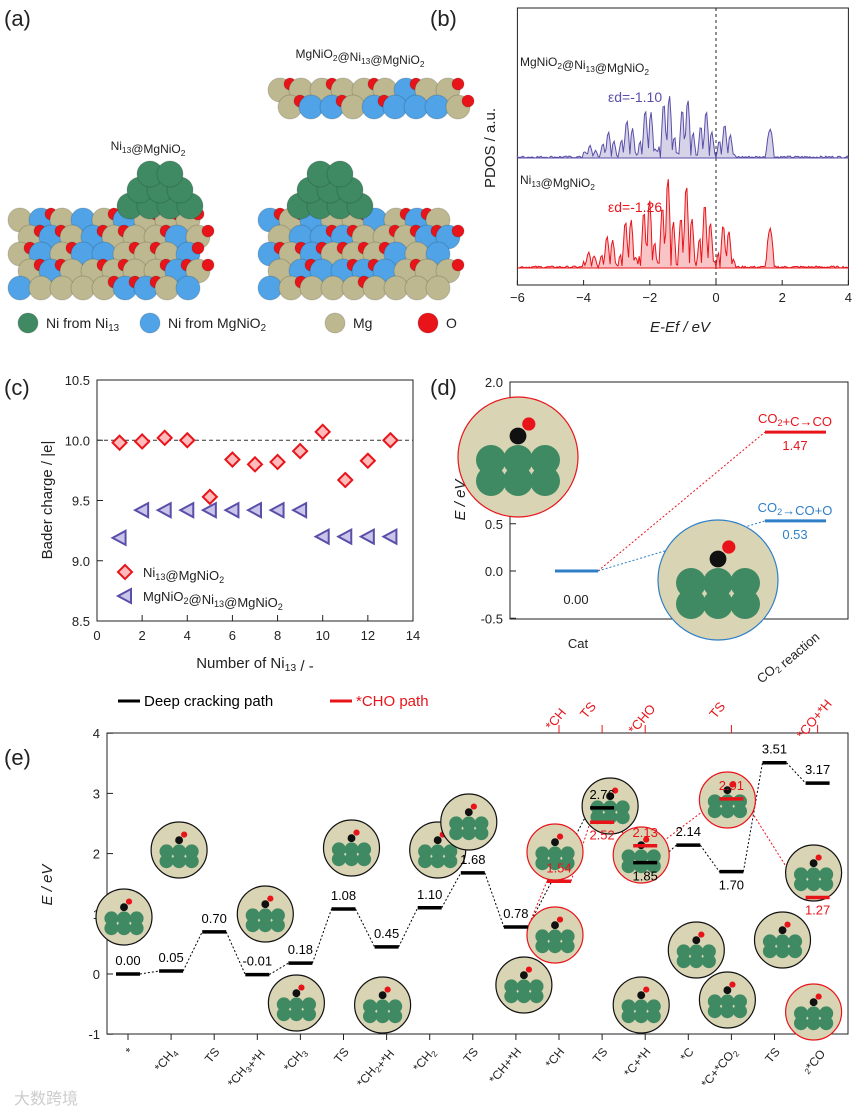 The image size is (866, 1114). What do you see at coordinates (555, 719) in the screenshot?
I see `top-category-label: *CH` at bounding box center [555, 719].